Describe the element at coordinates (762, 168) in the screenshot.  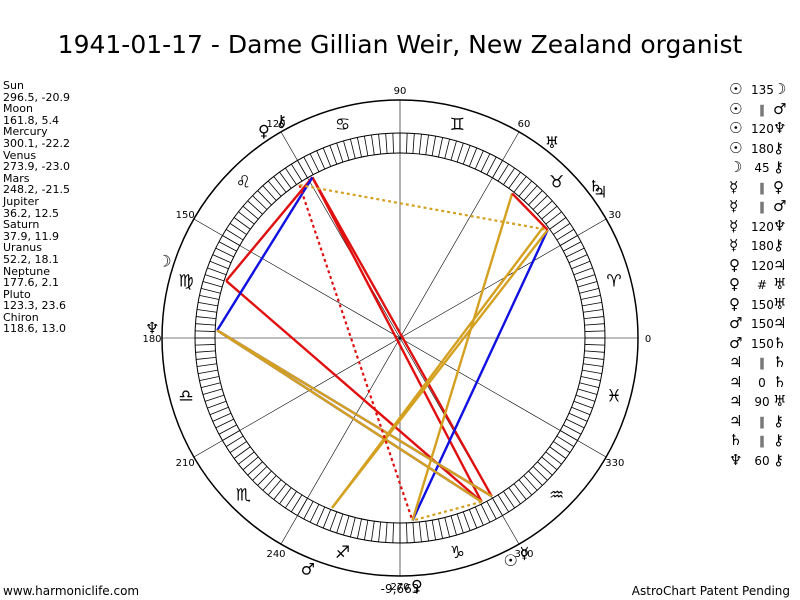
I see `aspect-angle: 45` at that location.